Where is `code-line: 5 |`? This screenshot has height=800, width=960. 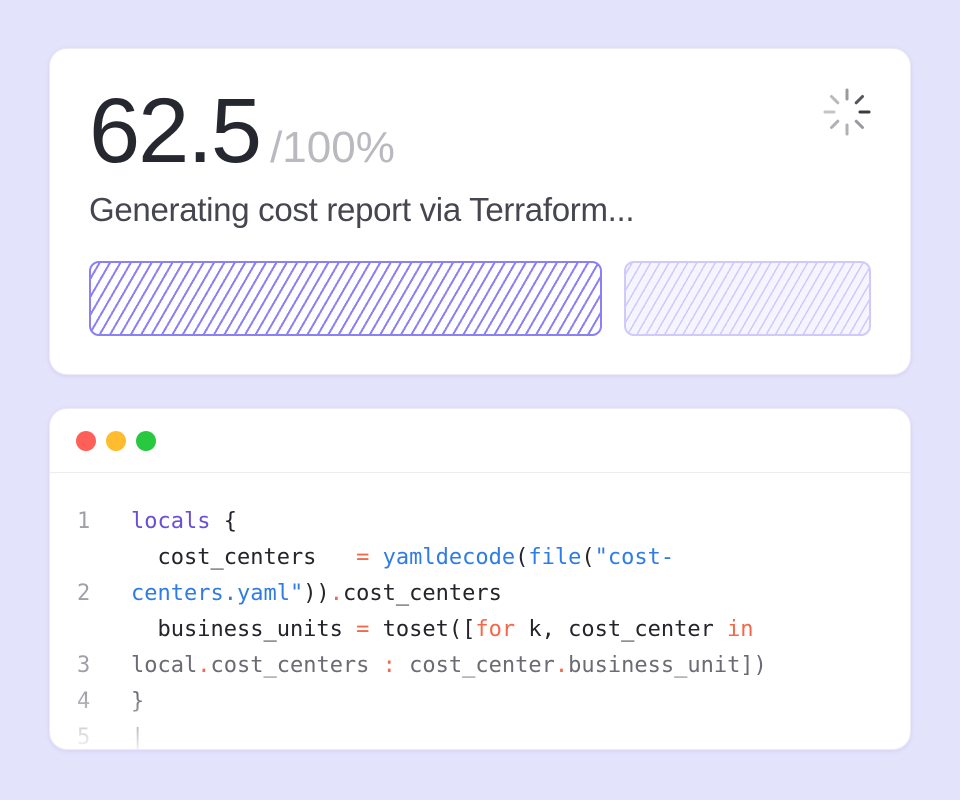
code-line: 5 | is located at coordinates (480, 735).